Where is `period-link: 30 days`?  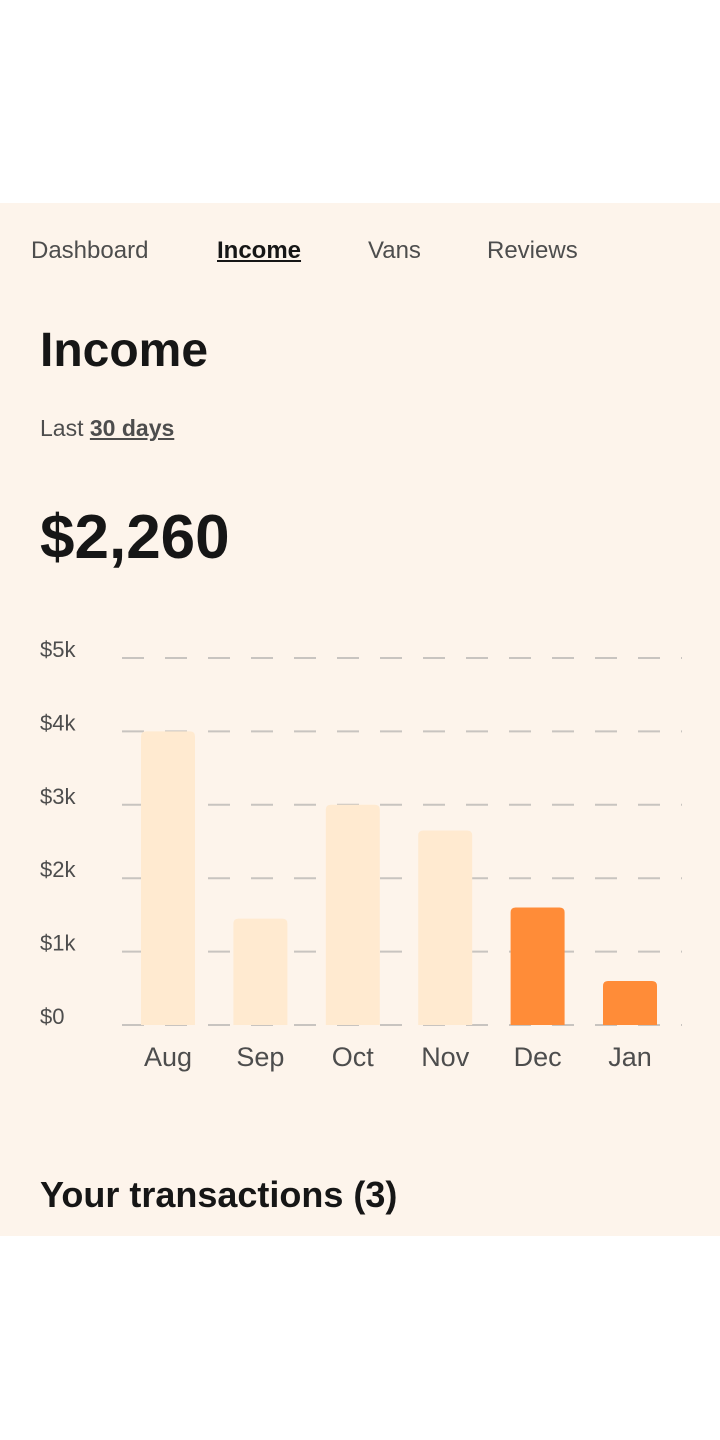 period-link: 30 days is located at coordinates (132, 428).